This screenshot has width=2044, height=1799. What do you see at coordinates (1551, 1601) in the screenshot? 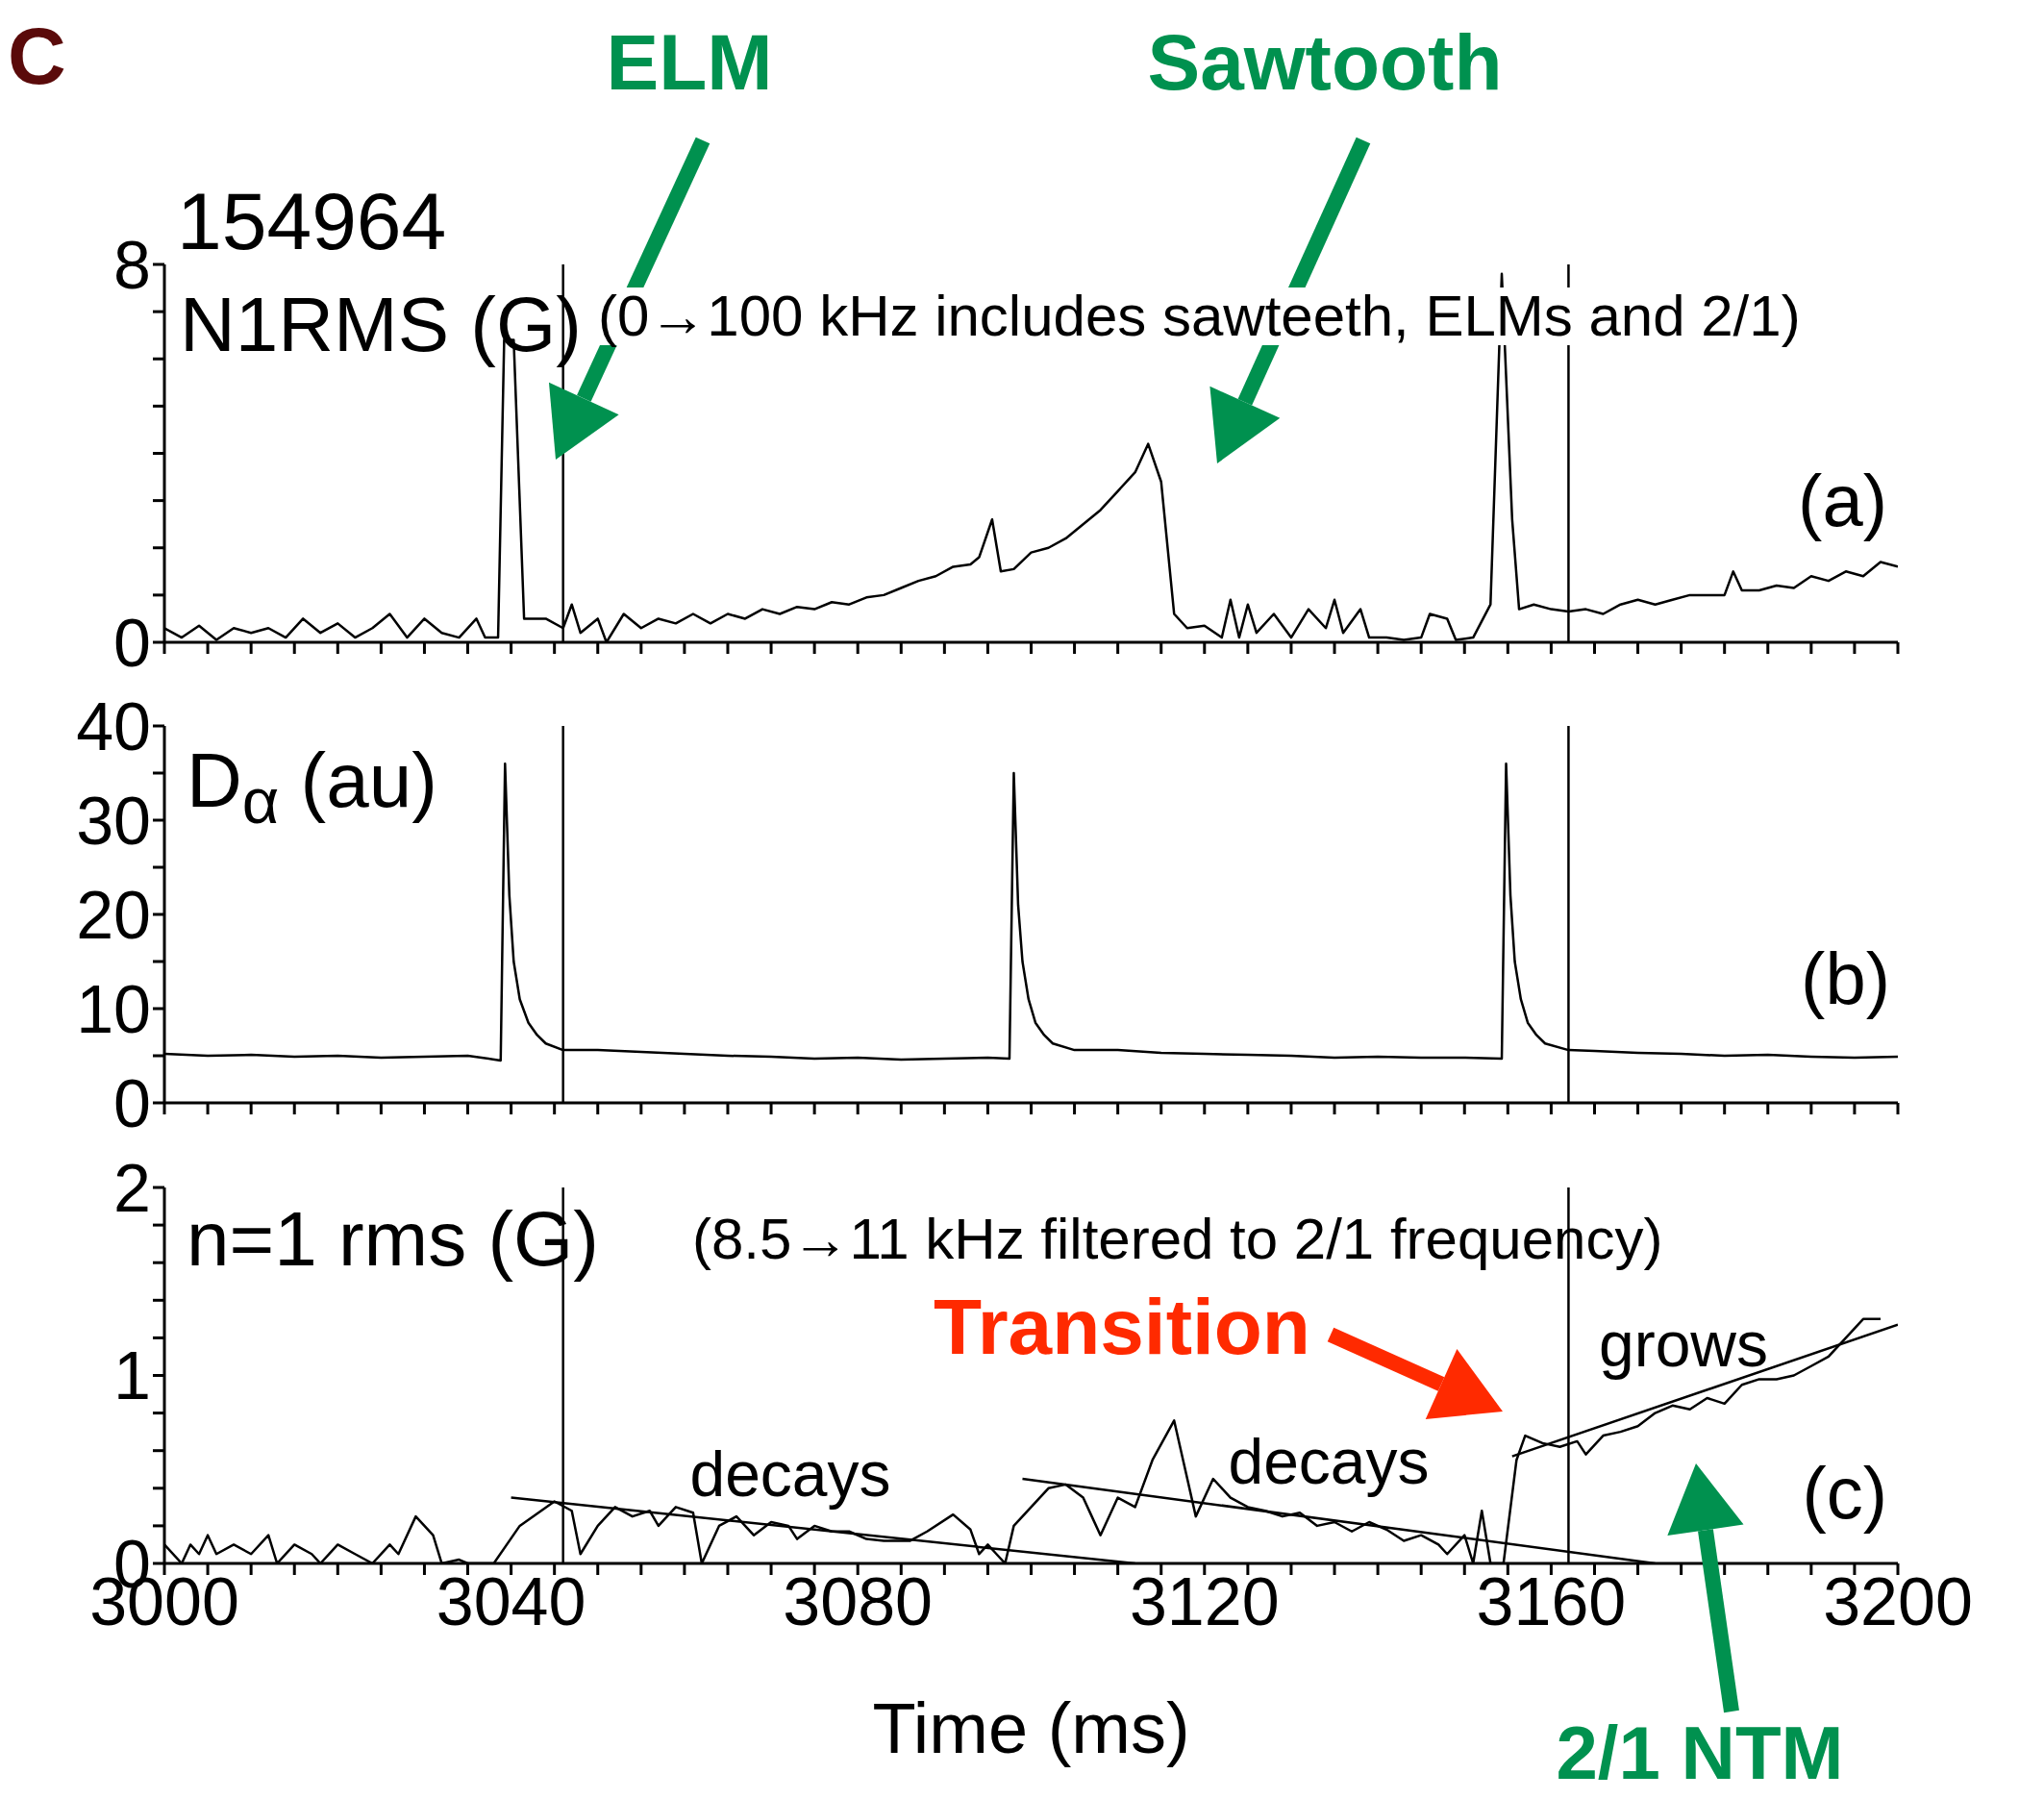
I see `x-tick-label: 3160` at bounding box center [1551, 1601].